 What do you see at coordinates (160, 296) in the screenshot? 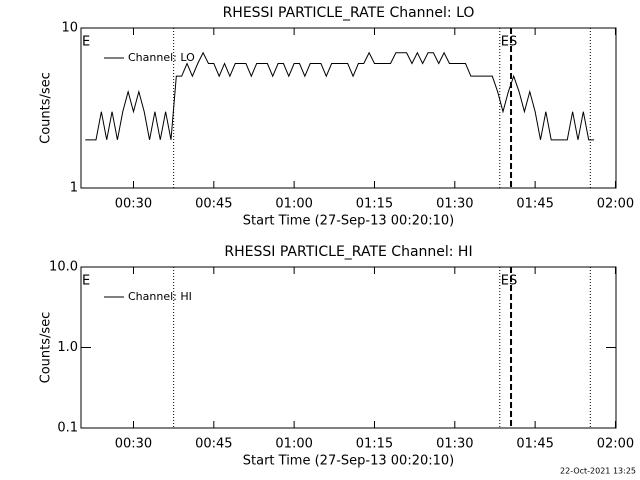
I see `legend-label: Channel: HI` at bounding box center [160, 296].